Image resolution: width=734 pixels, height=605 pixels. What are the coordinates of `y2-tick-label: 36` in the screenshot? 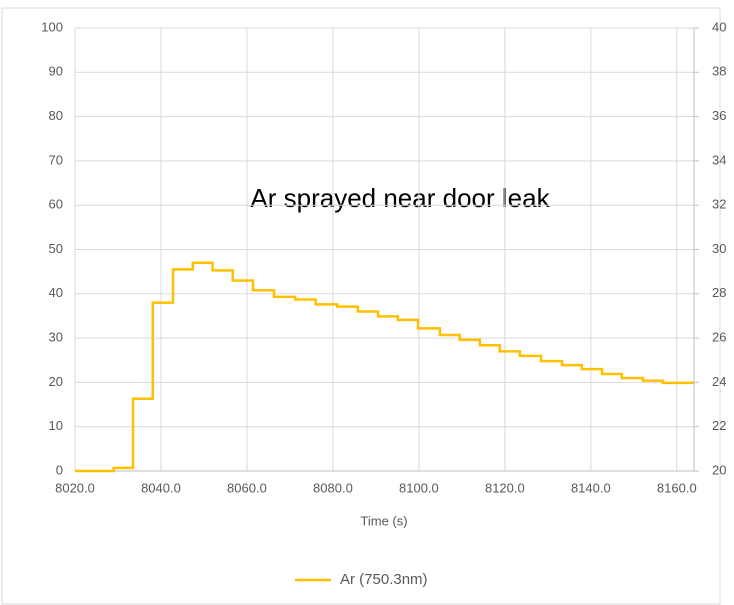 It's located at (719, 115).